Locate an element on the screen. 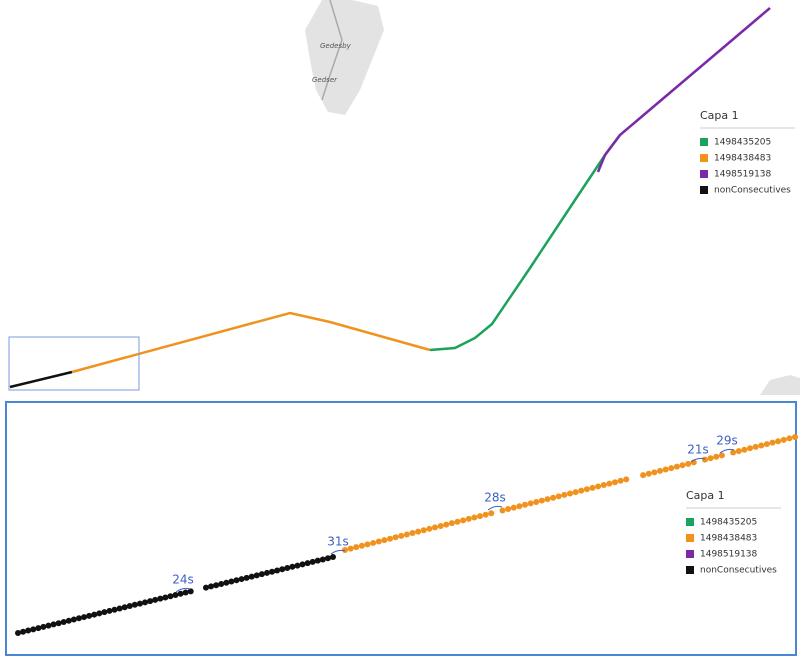 The height and width of the screenshot is (664, 800). place-label: Gedser is located at coordinates (325, 80).